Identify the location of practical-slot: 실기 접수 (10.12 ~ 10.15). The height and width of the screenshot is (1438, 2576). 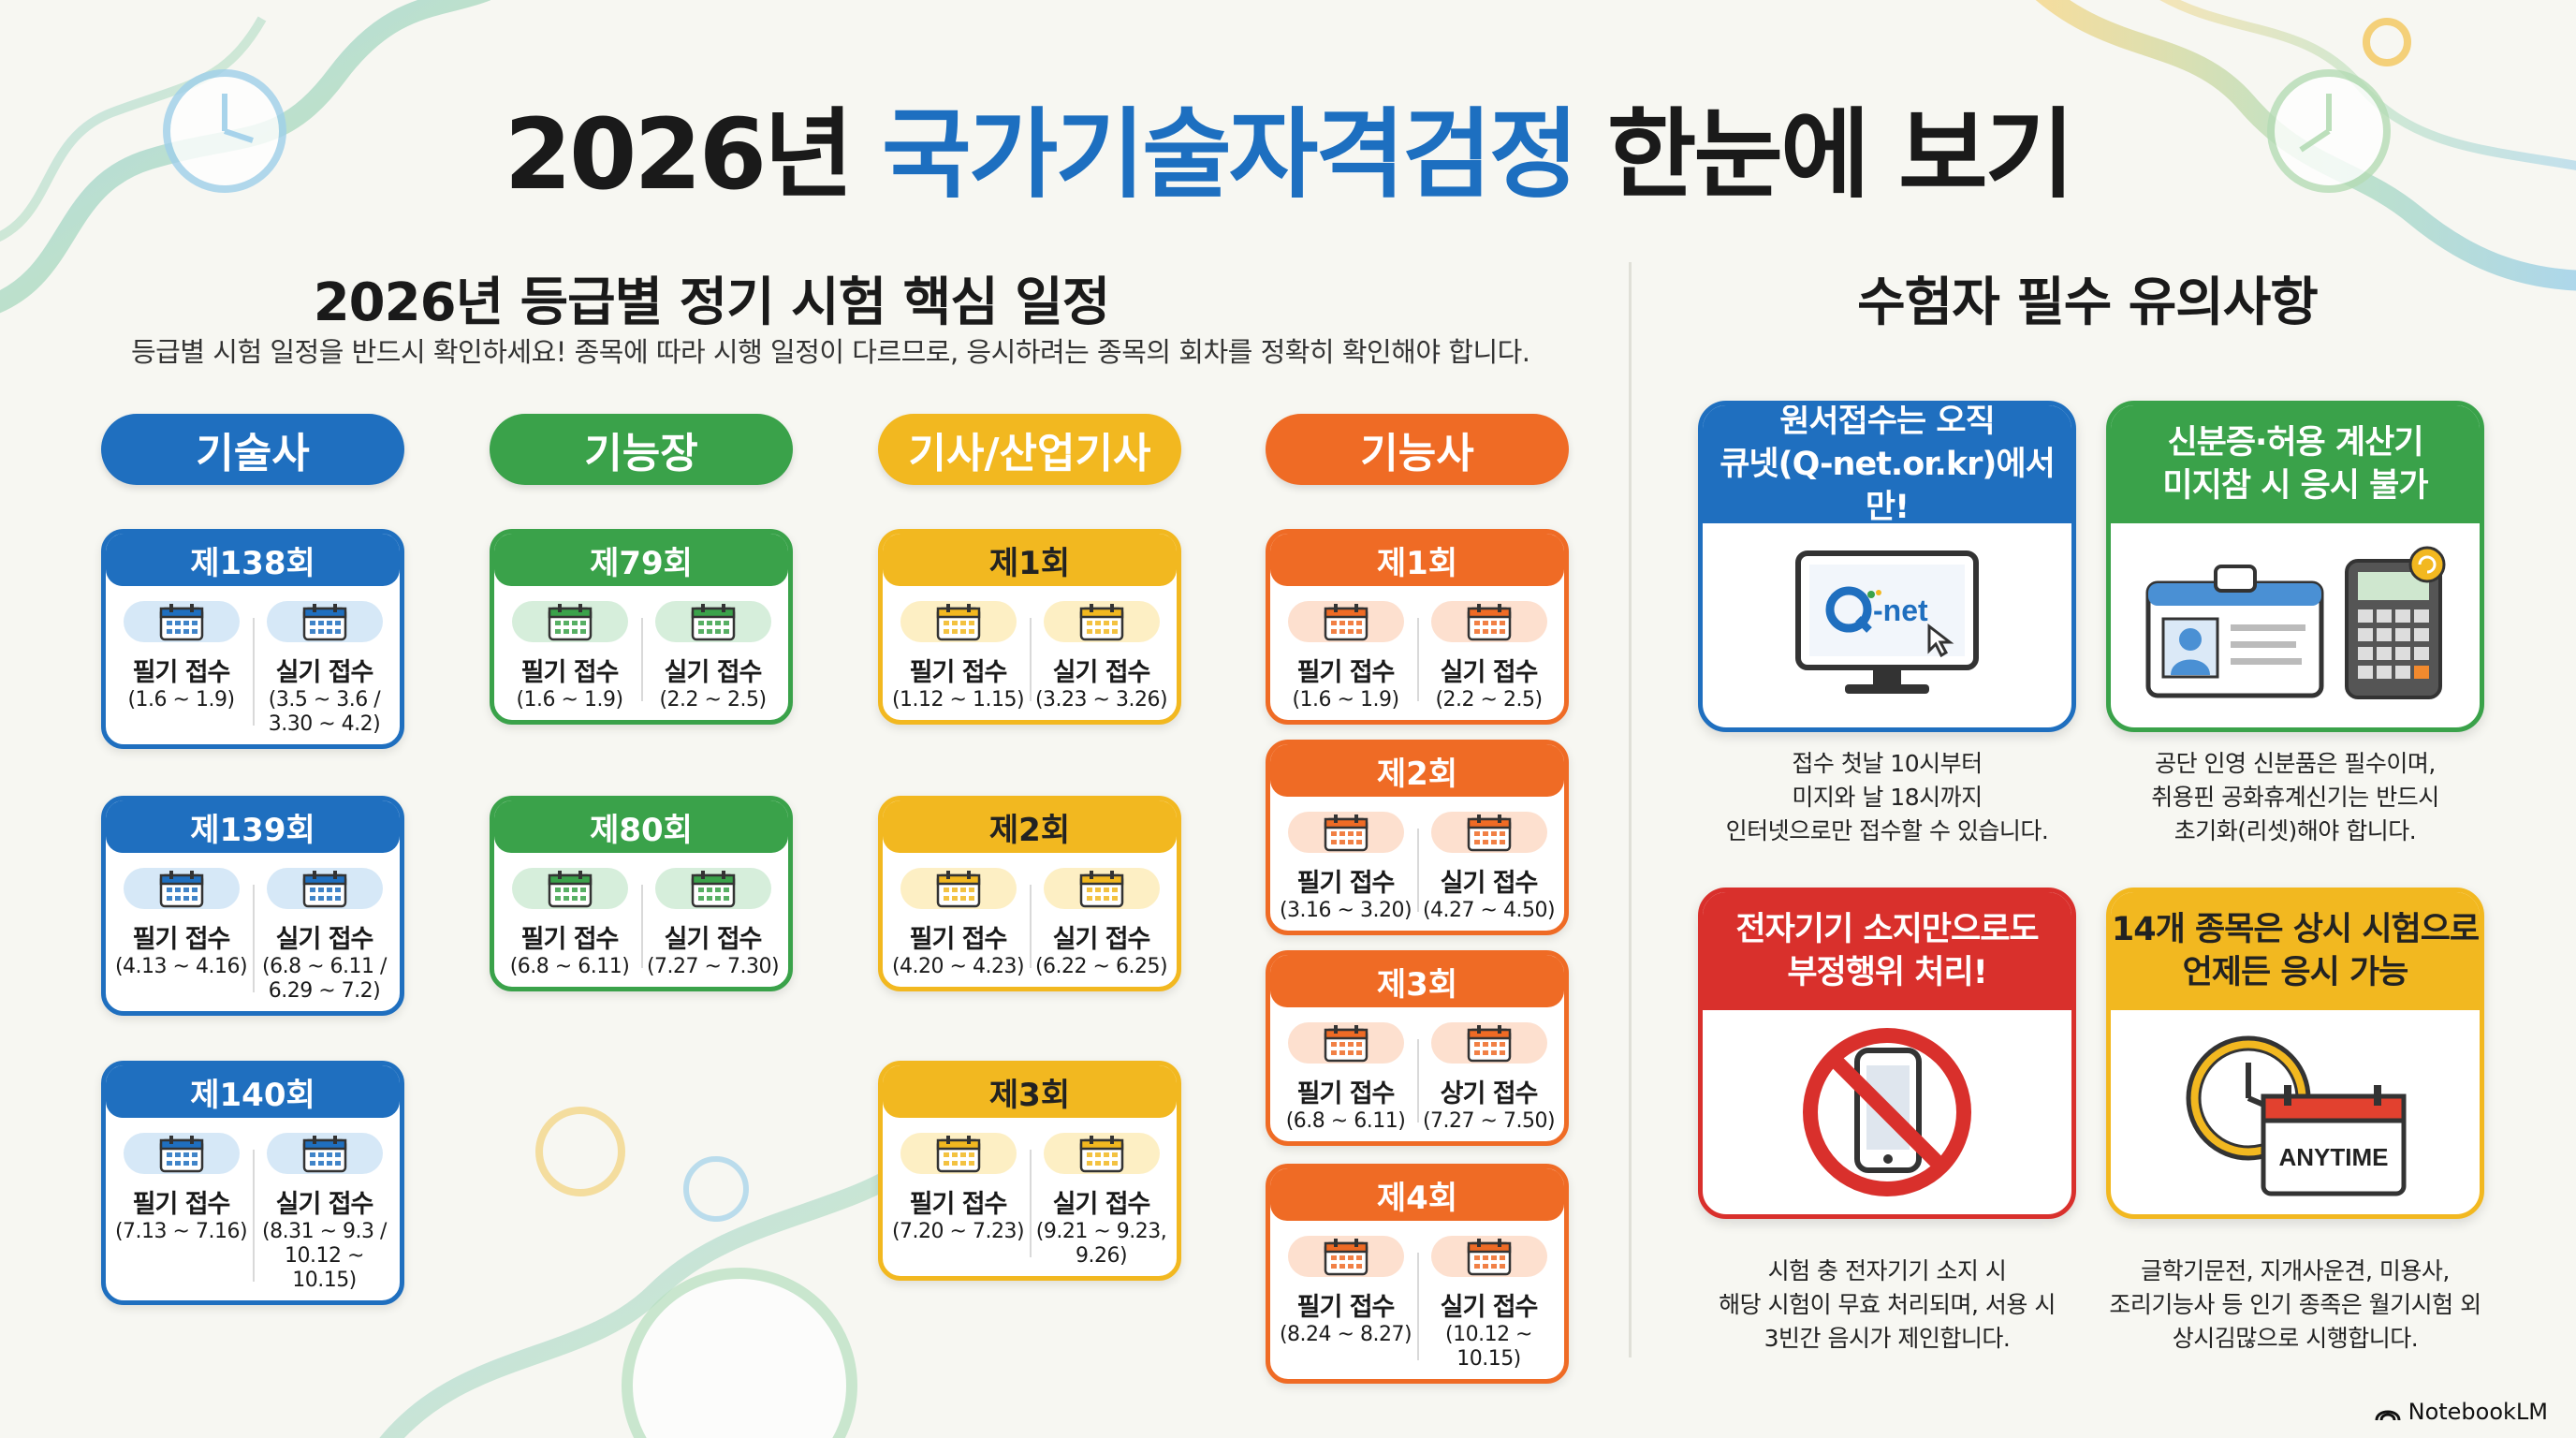
(1488, 1304).